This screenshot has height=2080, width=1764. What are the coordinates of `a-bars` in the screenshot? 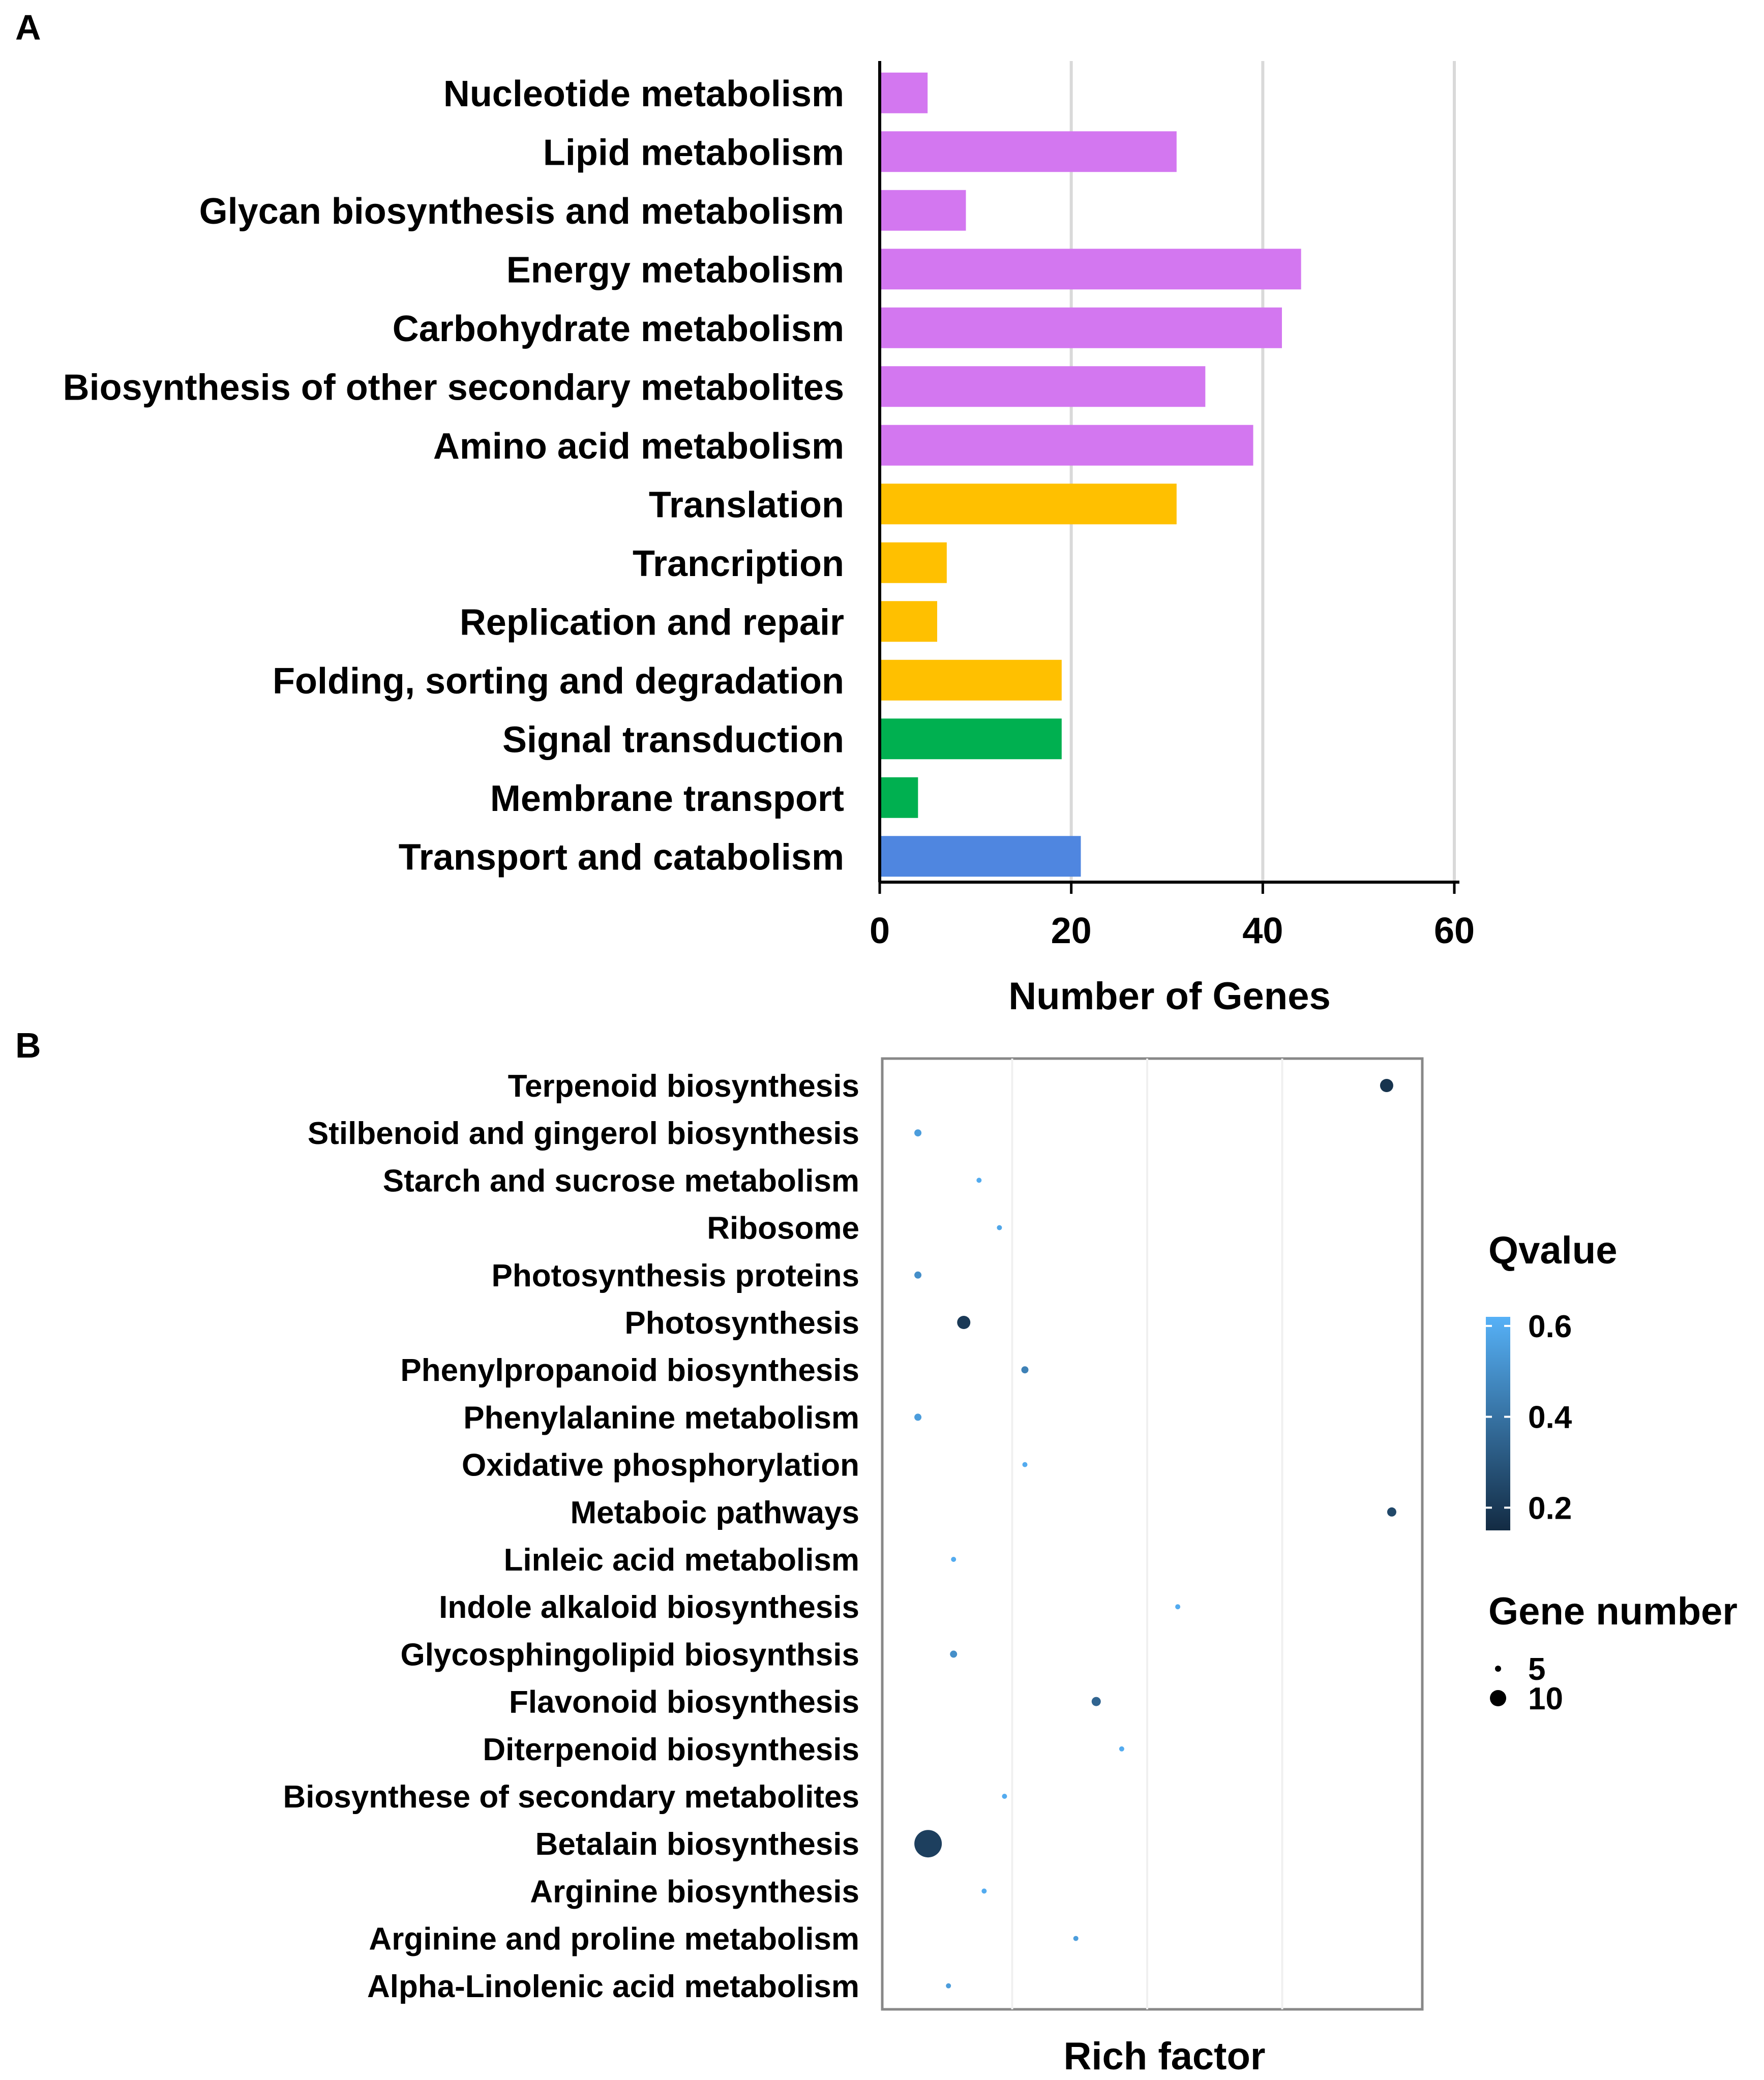 It's located at (1090, 474).